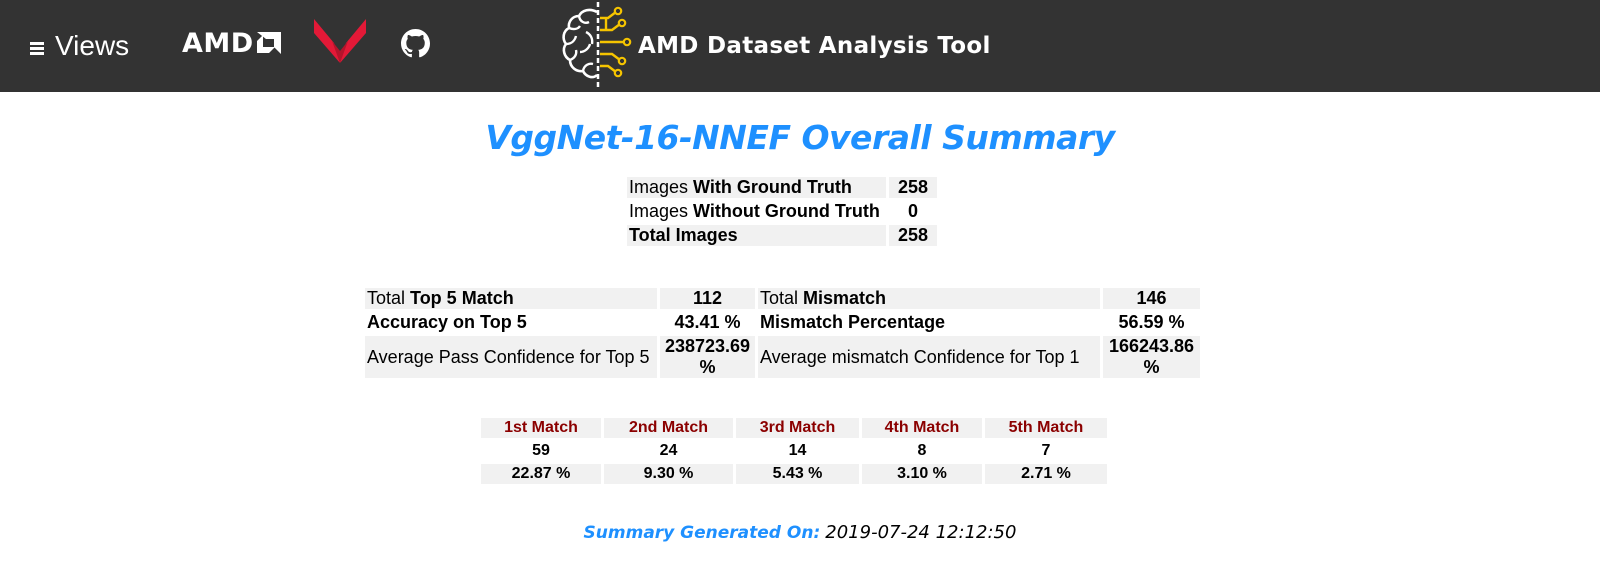 The height and width of the screenshot is (569, 1600). What do you see at coordinates (921, 532) in the screenshot?
I see `generated-on-timestamp: 2019-07-24 12:12:50` at bounding box center [921, 532].